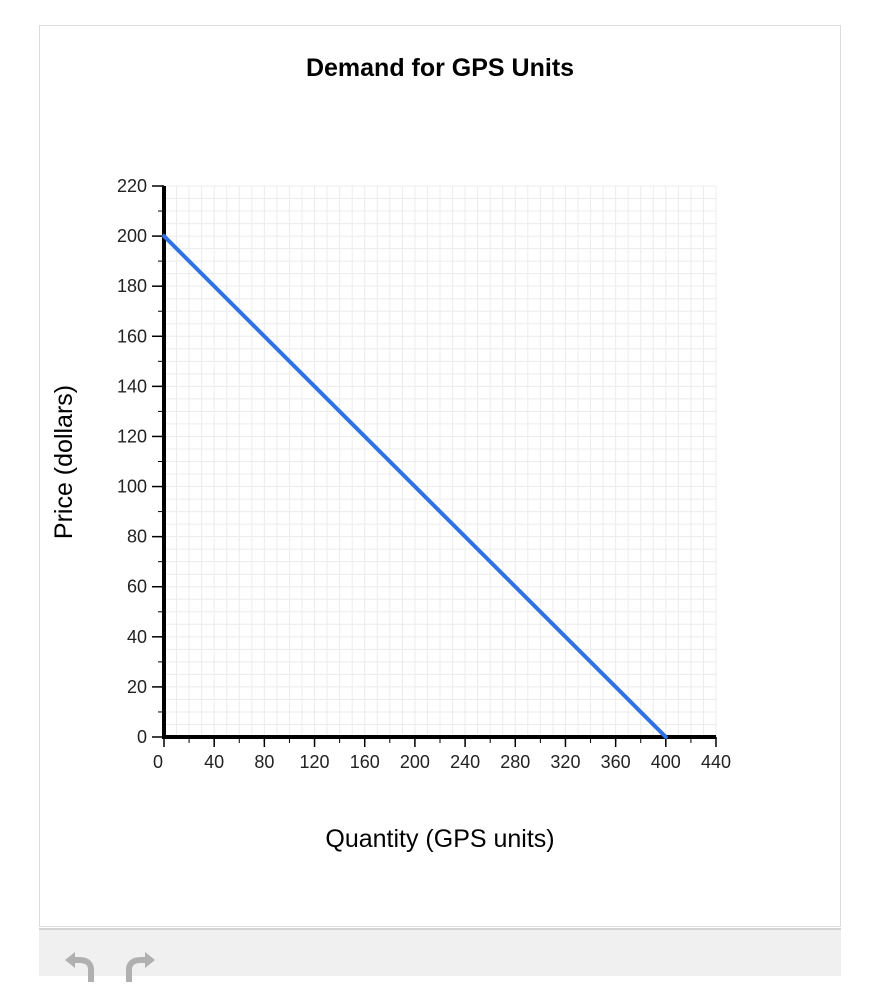  Describe the element at coordinates (415, 762) in the screenshot. I see `x-tick-label: 200` at that location.